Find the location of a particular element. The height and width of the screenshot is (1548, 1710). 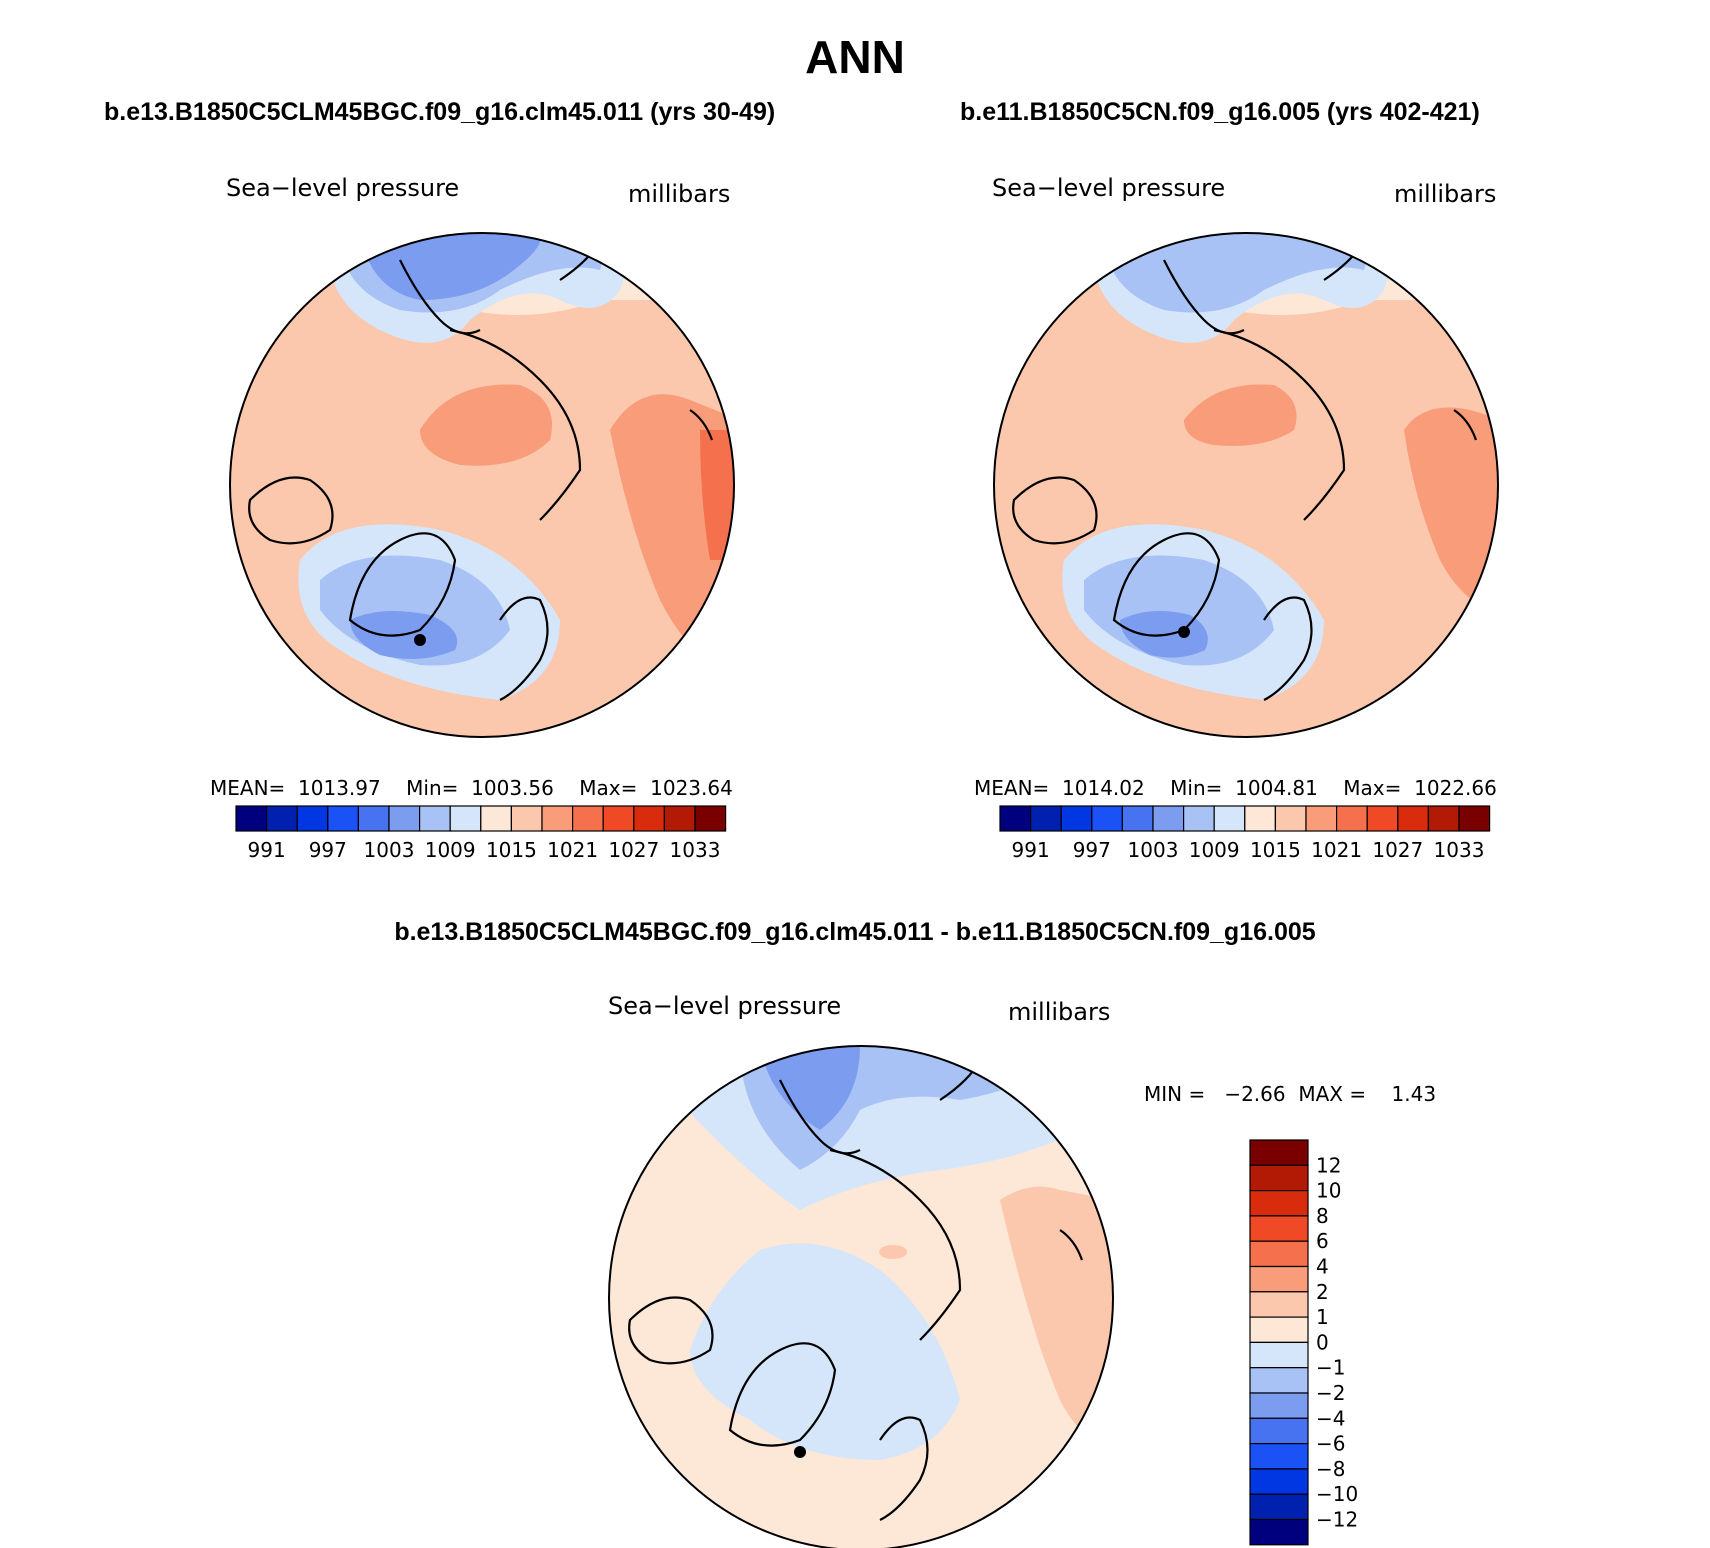

left-colorbar-tick-label: 1015 is located at coordinates (511, 850).